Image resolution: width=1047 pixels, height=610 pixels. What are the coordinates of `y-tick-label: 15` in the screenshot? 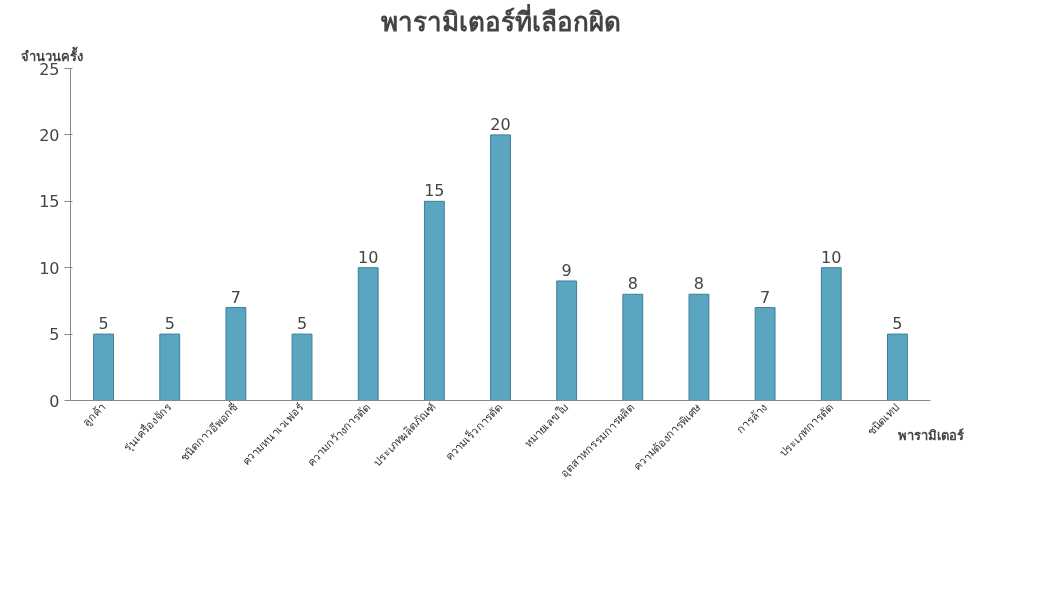 It's located at (49, 202).